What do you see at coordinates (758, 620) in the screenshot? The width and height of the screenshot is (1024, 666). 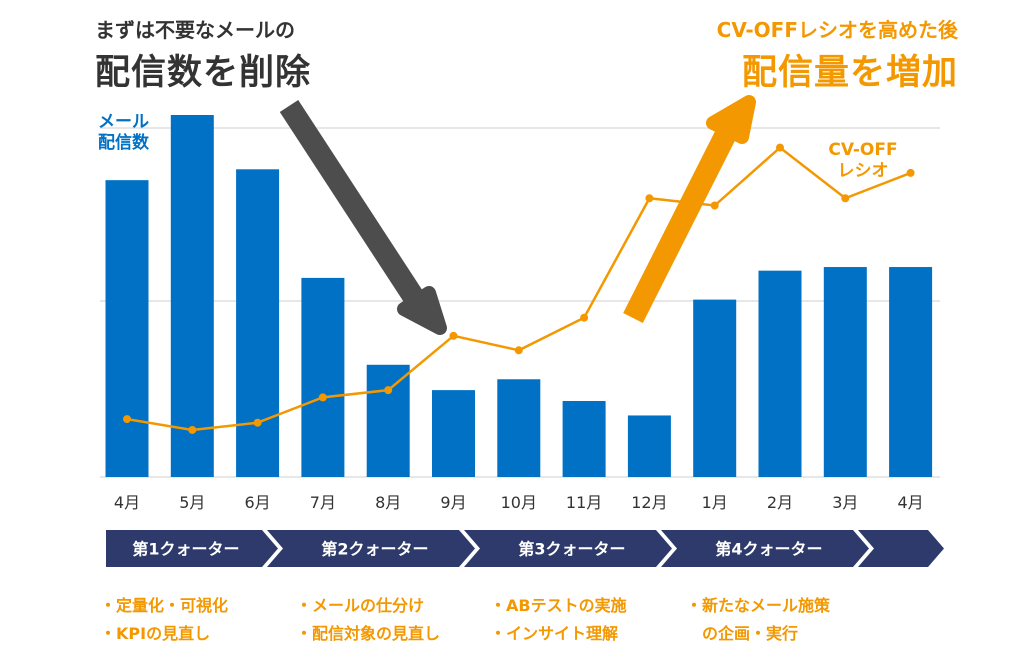 I see `action-list-q4: ・新たなメール施策 の企画・実行` at bounding box center [758, 620].